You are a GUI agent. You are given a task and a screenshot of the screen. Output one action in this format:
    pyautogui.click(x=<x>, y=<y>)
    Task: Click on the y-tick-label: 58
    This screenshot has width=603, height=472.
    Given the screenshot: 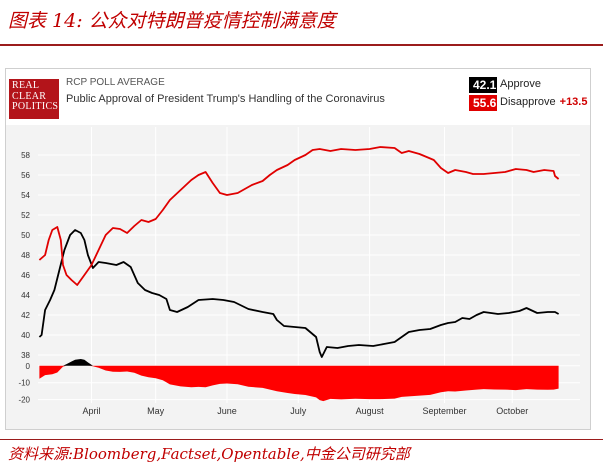 What is the action you would take?
    pyautogui.click(x=25, y=155)
    